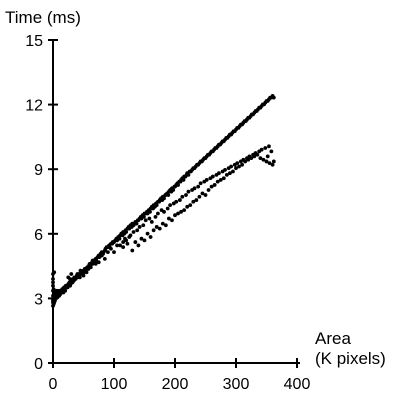 The width and height of the screenshot is (398, 394). Describe the element at coordinates (43, 17) in the screenshot. I see `y-axis-title: Time (ms)` at that location.